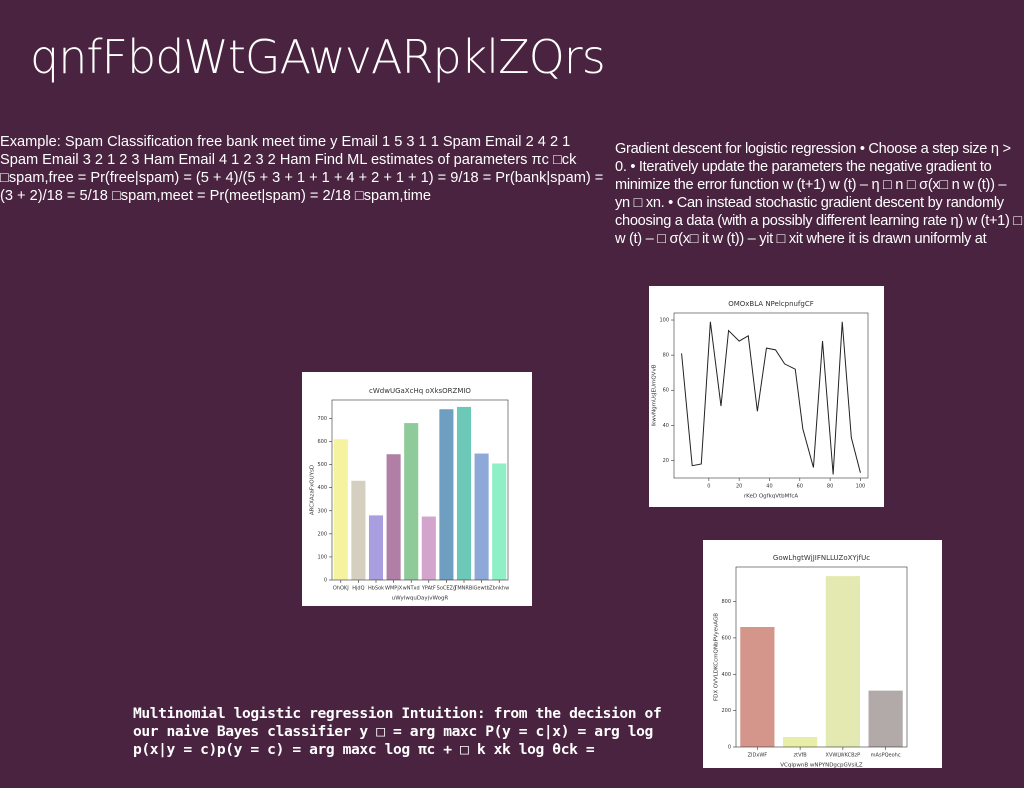 The width and height of the screenshot is (1024, 788). What do you see at coordinates (708, 487) in the screenshot?
I see `x-tick-label: 0` at bounding box center [708, 487].